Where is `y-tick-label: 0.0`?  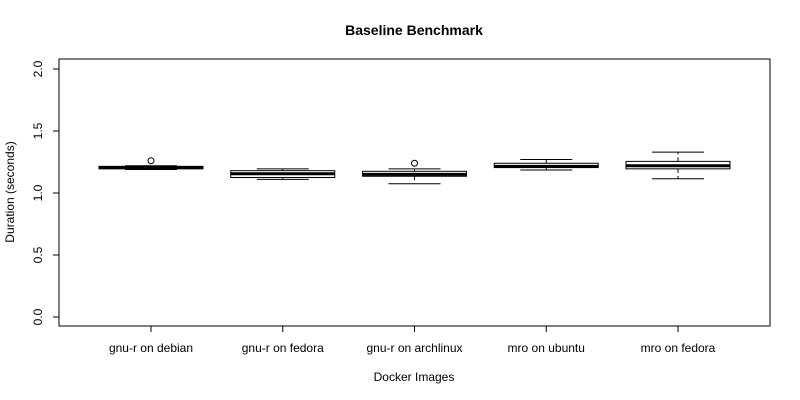 y-tick-label: 0.0 is located at coordinates (38, 316).